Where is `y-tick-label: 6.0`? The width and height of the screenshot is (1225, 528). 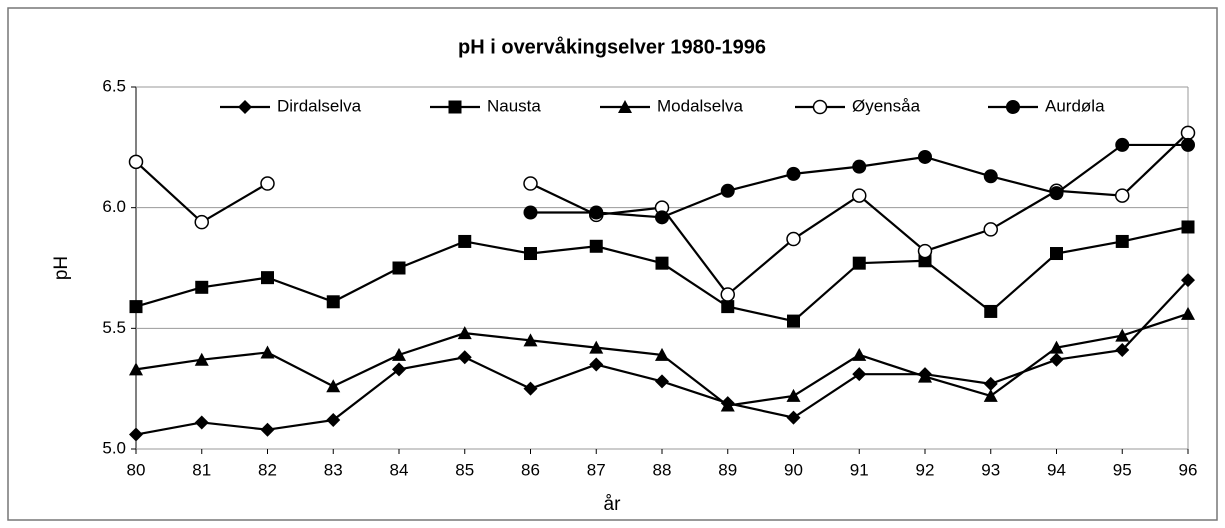
y-tick-label: 6.0 is located at coordinates (114, 206).